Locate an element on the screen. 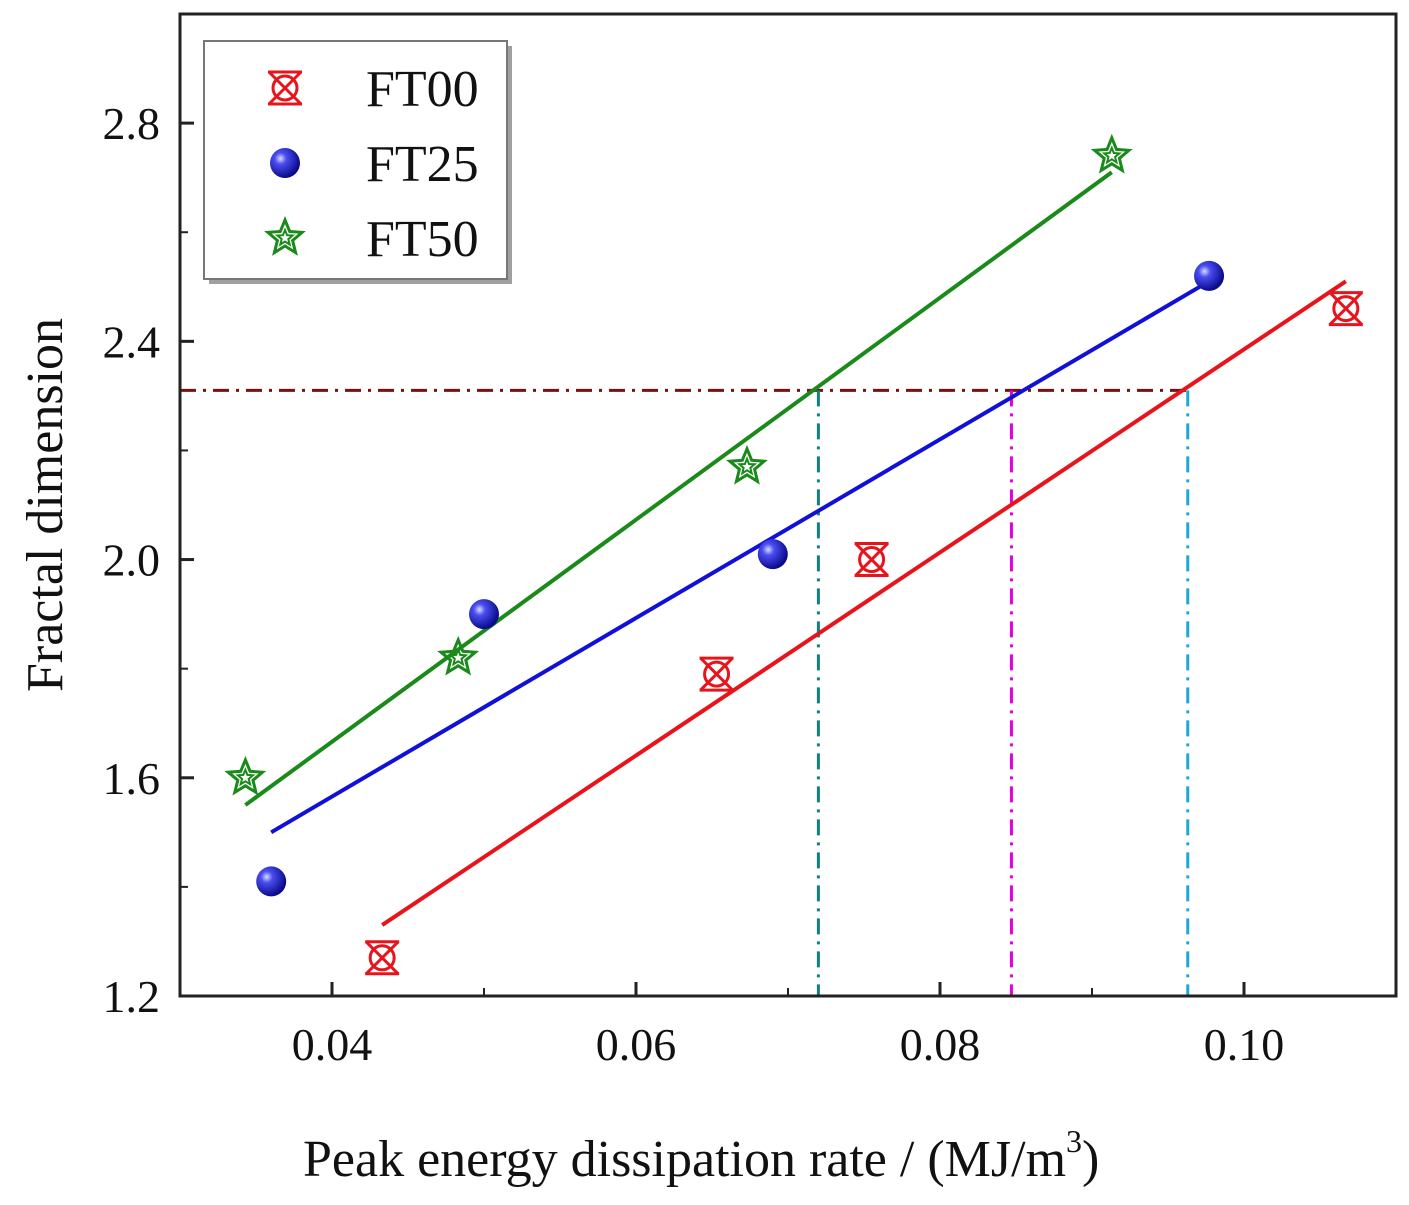 Image resolution: width=1409 pixels, height=1205 pixels. legend-label-ft00: FT00 is located at coordinates (422, 89).